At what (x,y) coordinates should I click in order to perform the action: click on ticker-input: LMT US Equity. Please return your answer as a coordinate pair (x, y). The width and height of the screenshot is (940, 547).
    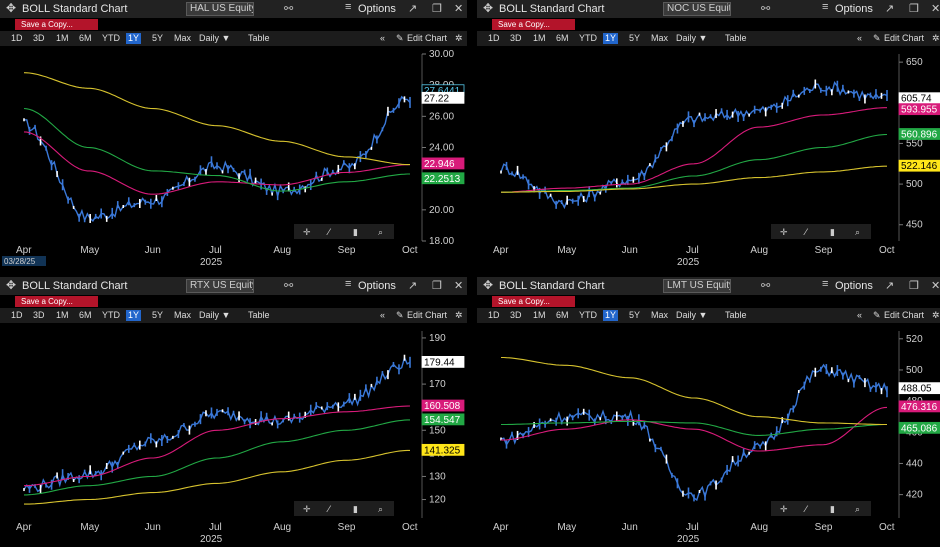
    Looking at the image, I should click on (697, 286).